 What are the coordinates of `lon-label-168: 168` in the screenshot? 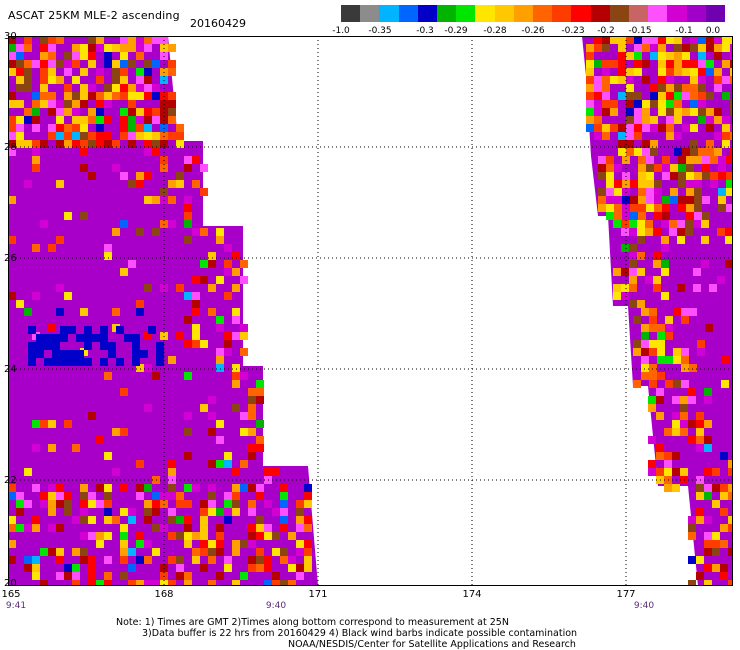 It's located at (164, 594).